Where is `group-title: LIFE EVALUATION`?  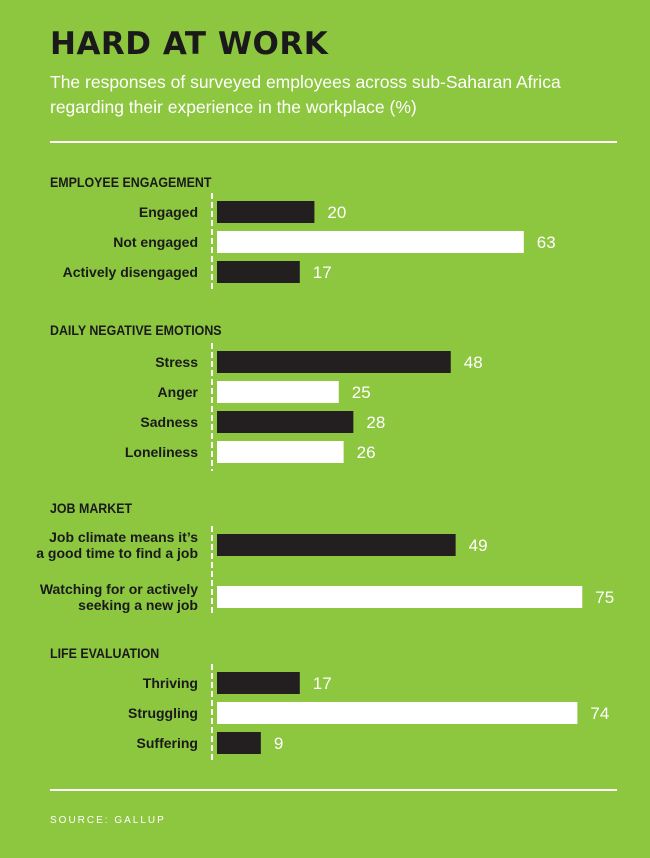
group-title: LIFE EVALUATION is located at coordinates (104, 654).